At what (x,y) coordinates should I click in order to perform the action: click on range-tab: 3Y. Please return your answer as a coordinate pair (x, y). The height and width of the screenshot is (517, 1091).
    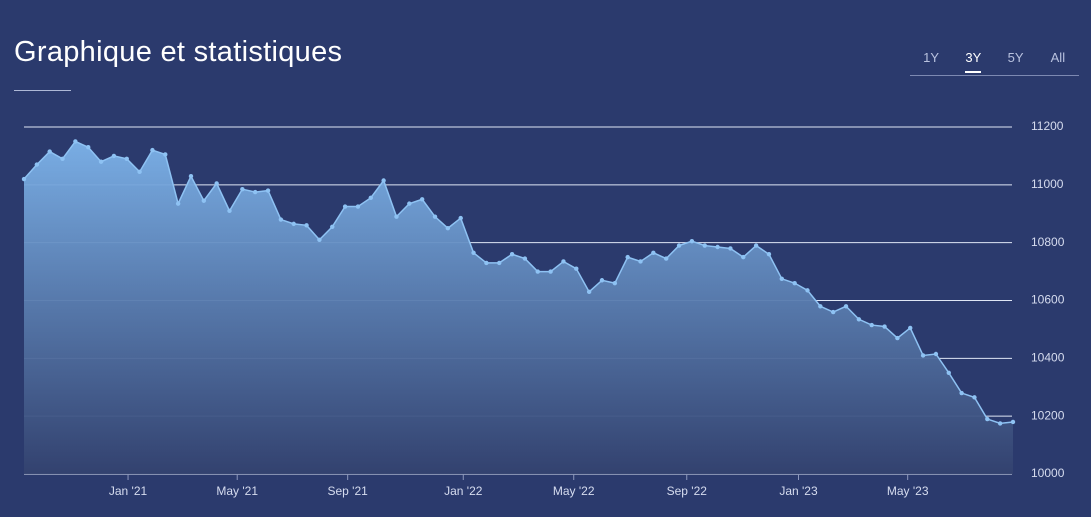
    Looking at the image, I should click on (973, 61).